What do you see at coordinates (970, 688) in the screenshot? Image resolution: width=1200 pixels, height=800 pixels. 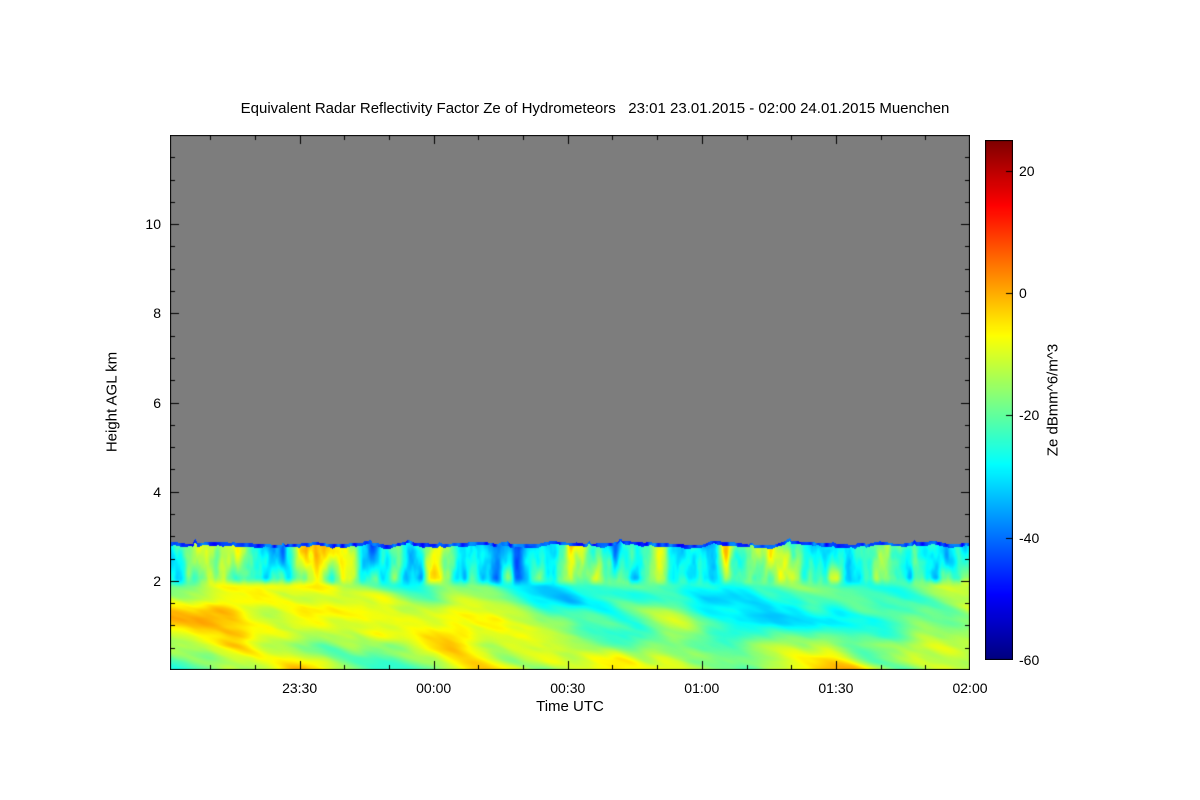 I see `x-tick-label: 02:00` at bounding box center [970, 688].